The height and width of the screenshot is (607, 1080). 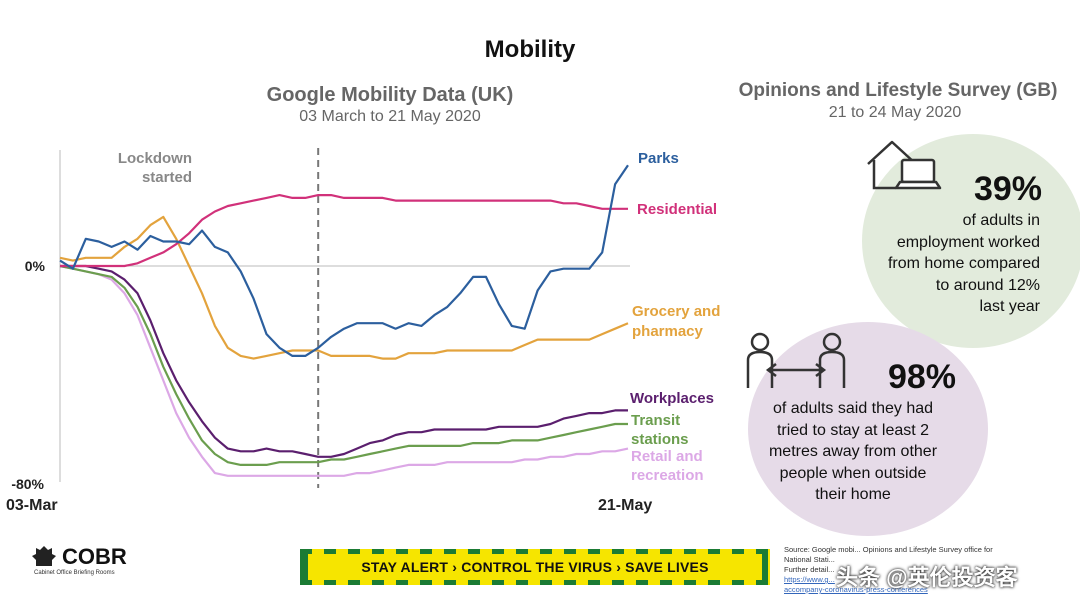 What do you see at coordinates (667, 475) in the screenshot?
I see `series-label-retail-and-recreation: recreation` at bounding box center [667, 475].